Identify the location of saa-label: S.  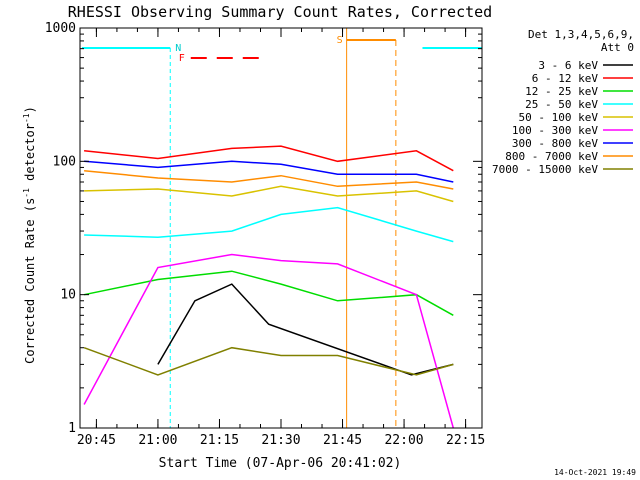
(340, 40).